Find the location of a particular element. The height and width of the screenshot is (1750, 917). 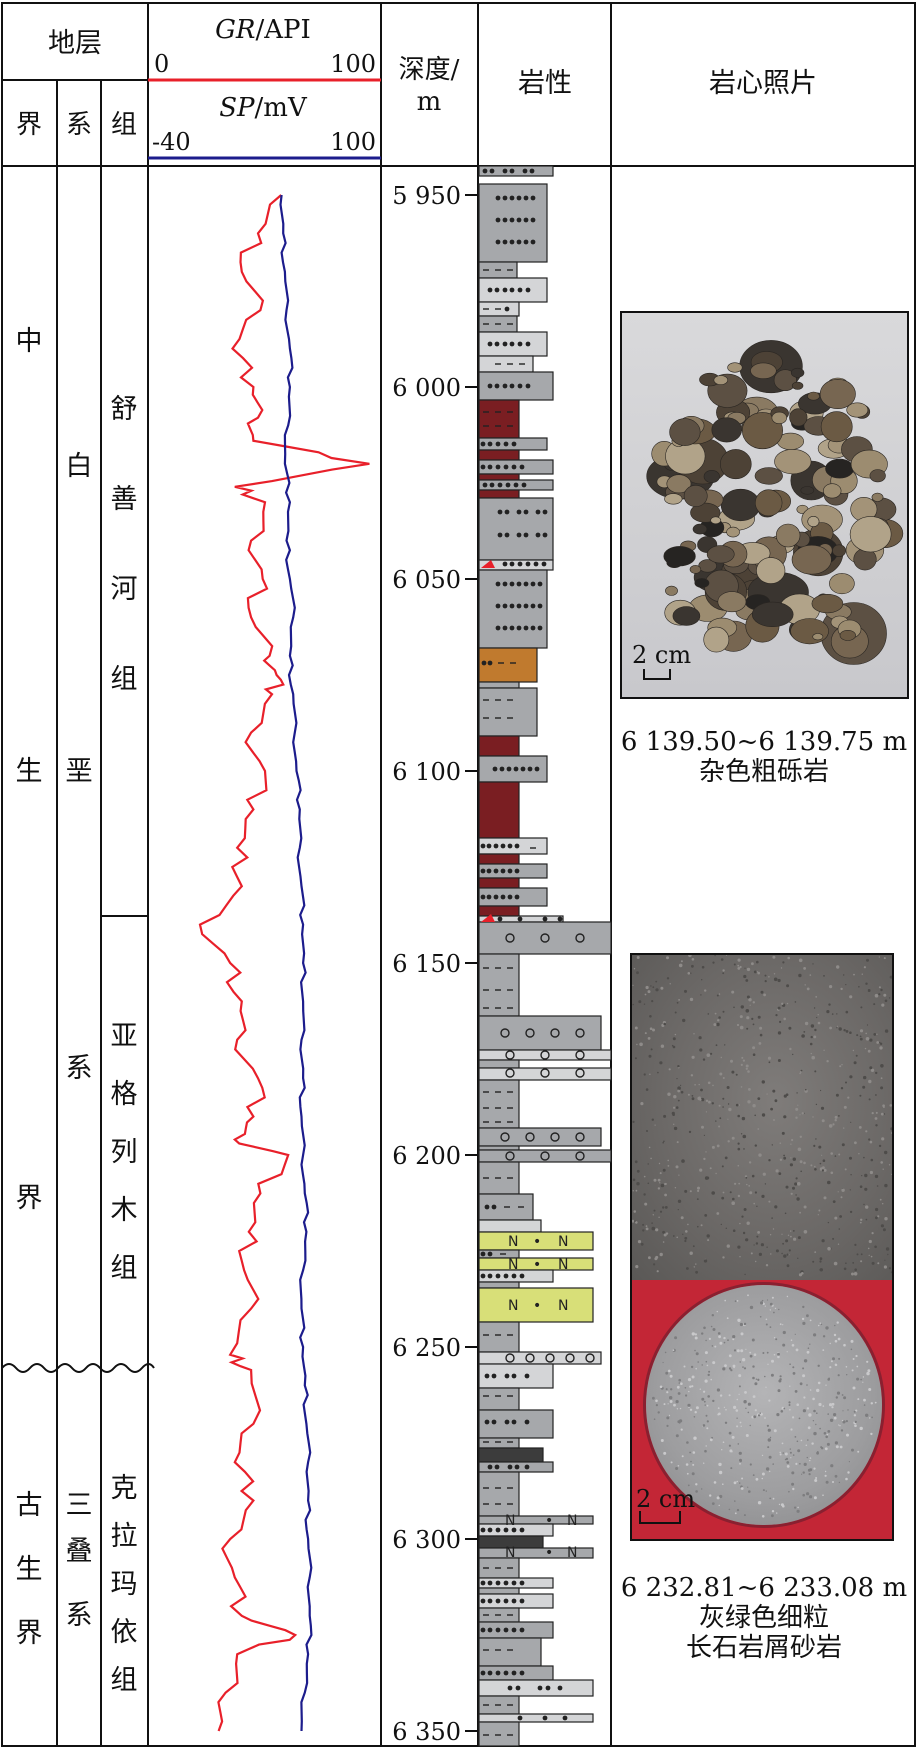

depth-header: 深度/ is located at coordinates (429, 70).